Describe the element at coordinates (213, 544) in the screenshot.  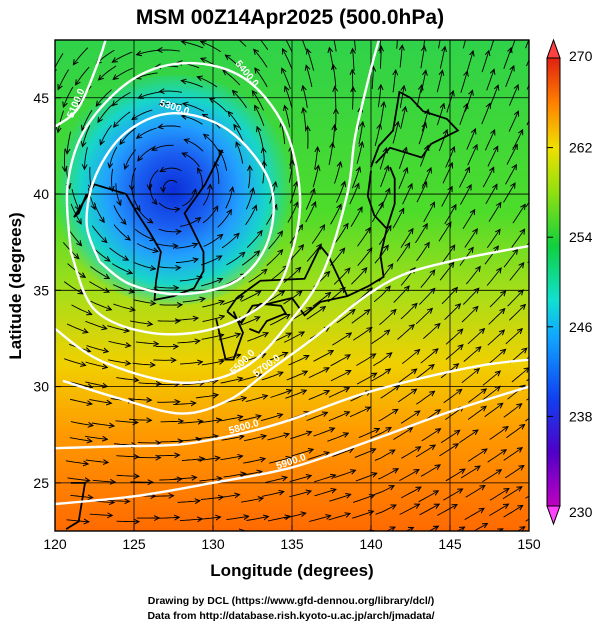
I see `x-tick-label: 130` at that location.